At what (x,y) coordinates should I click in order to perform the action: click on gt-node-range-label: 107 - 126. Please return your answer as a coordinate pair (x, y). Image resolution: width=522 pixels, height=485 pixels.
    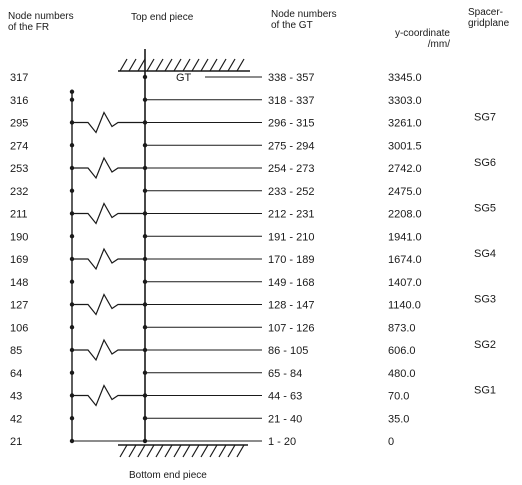
    Looking at the image, I should click on (291, 328).